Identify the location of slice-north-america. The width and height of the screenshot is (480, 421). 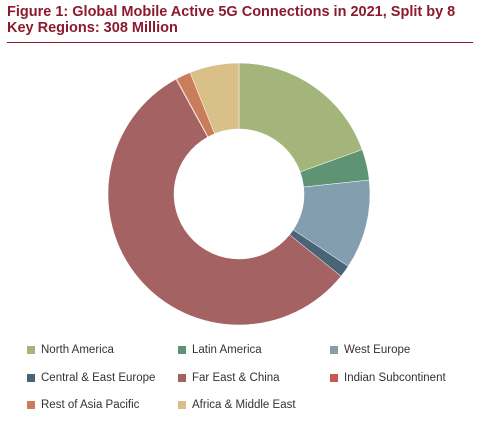
(300, 117).